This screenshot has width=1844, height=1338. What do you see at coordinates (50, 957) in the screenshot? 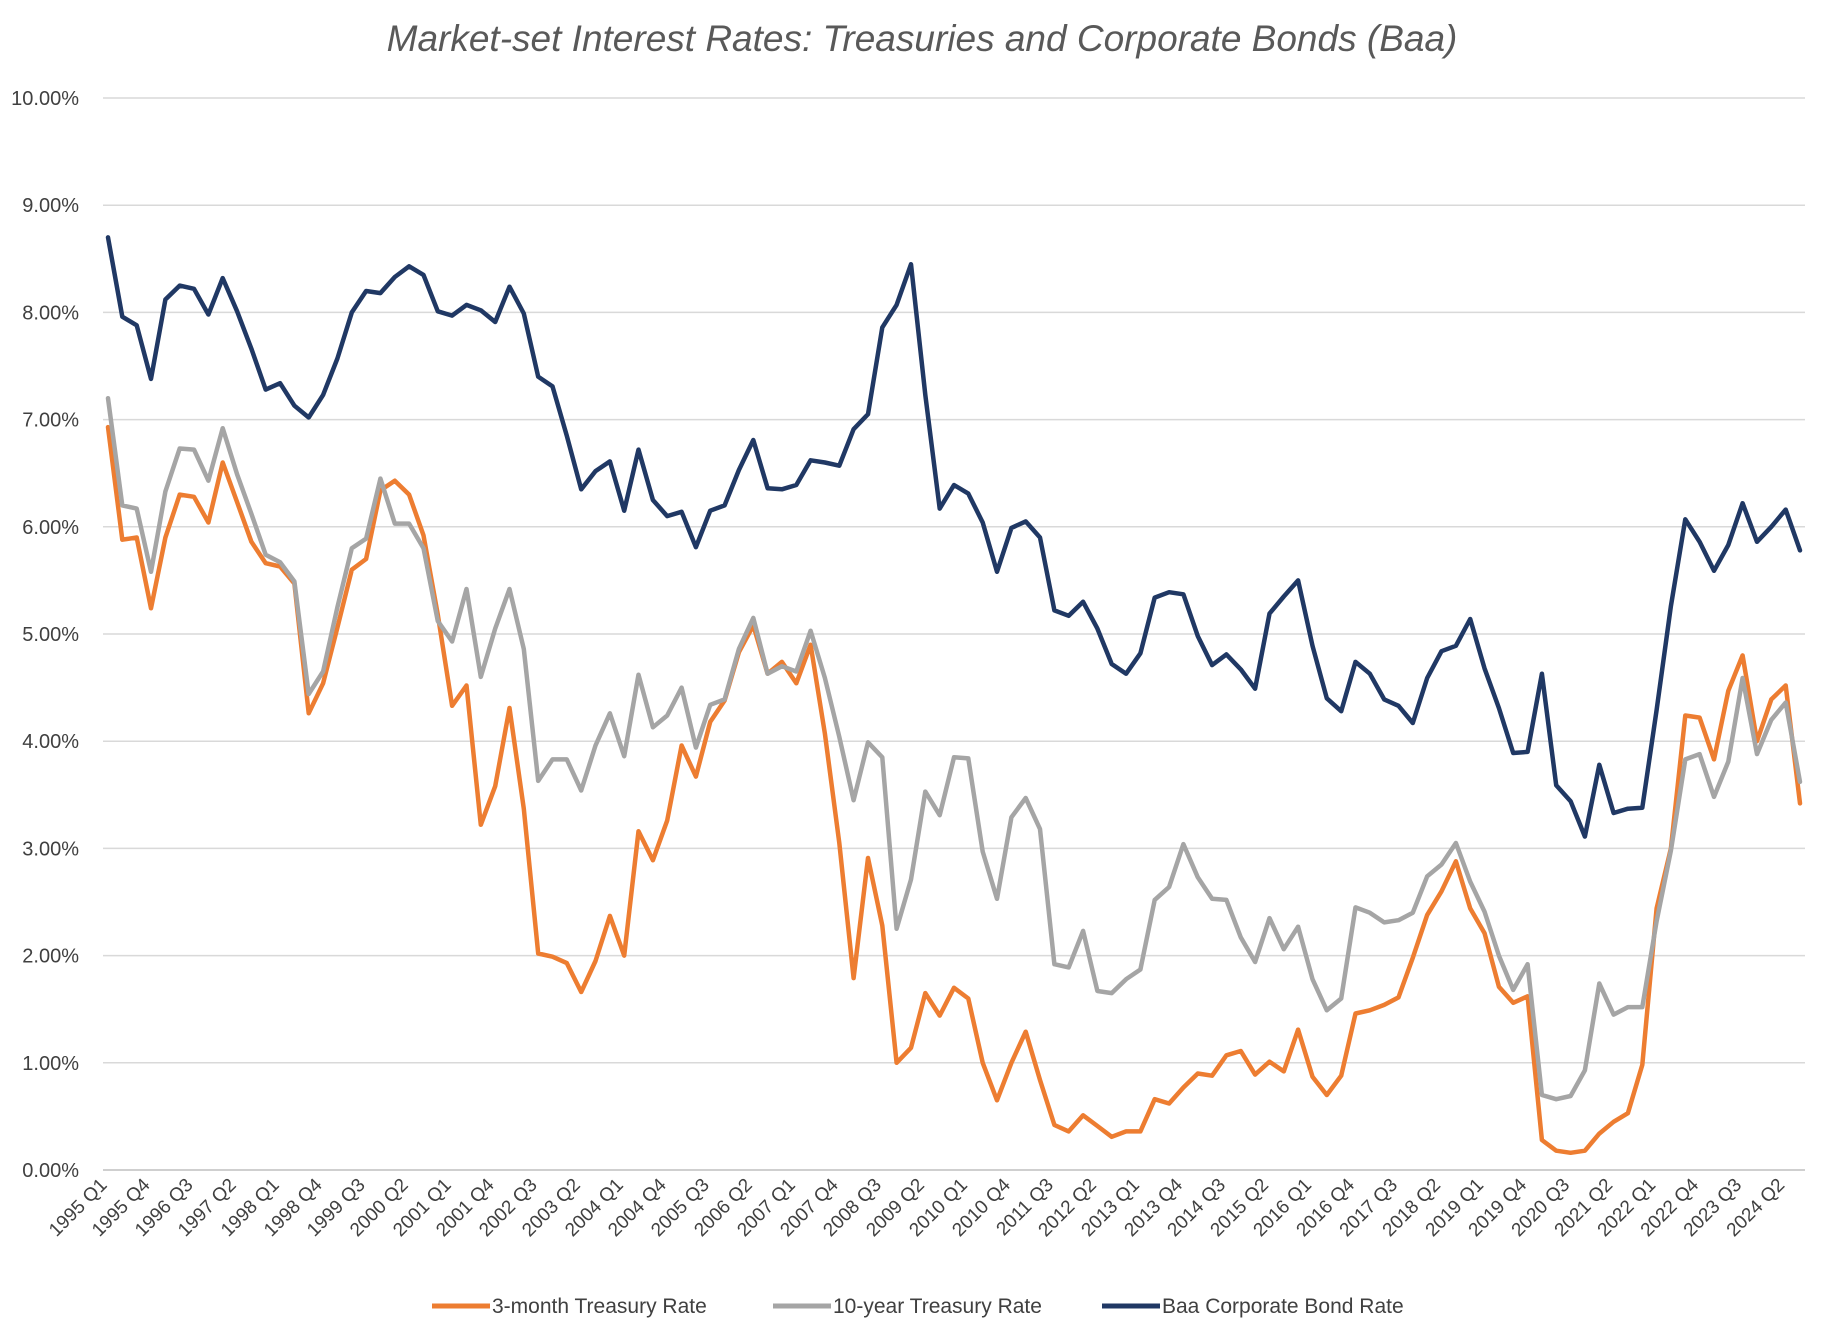
I see `y-tick-label: 2.00%` at bounding box center [50, 957].